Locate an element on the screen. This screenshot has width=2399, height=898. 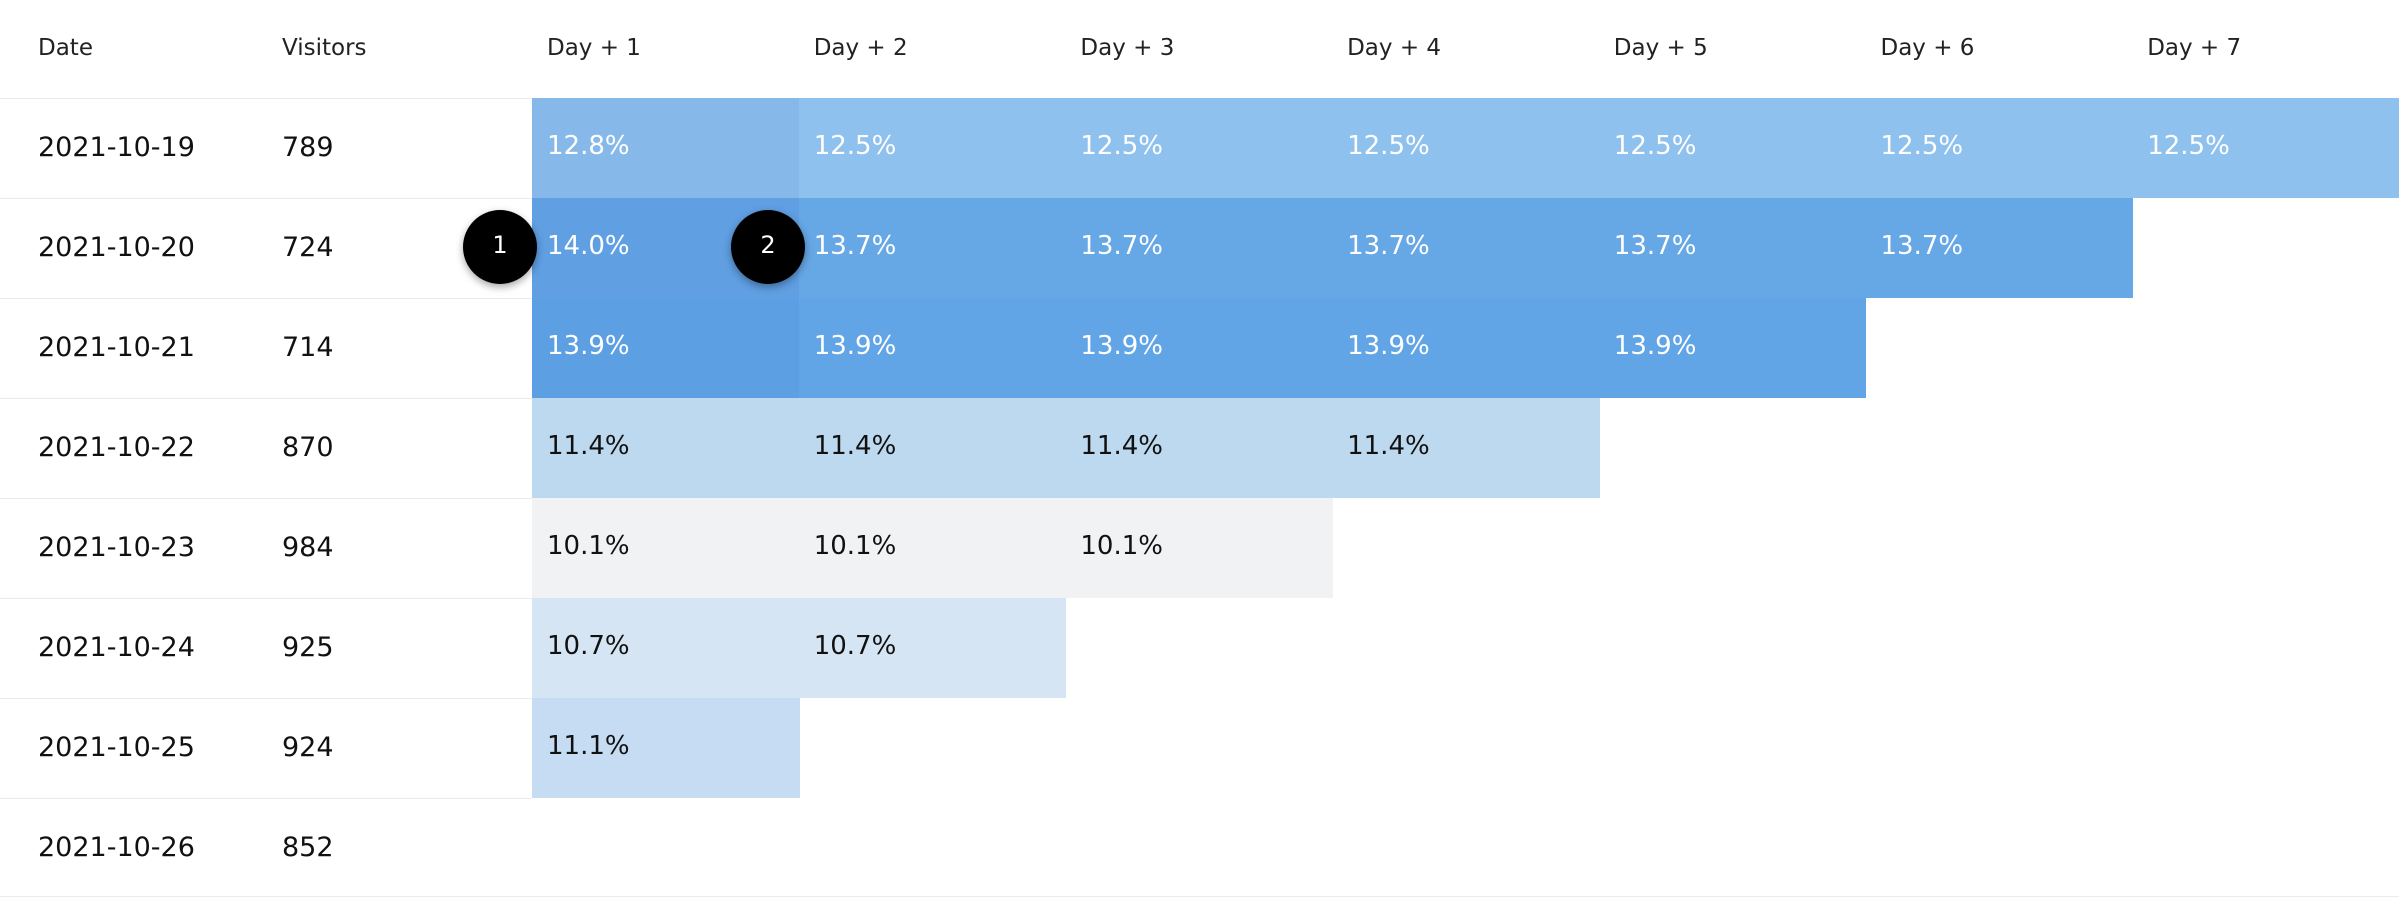
visitors-cell: 724 is located at coordinates (308, 247).